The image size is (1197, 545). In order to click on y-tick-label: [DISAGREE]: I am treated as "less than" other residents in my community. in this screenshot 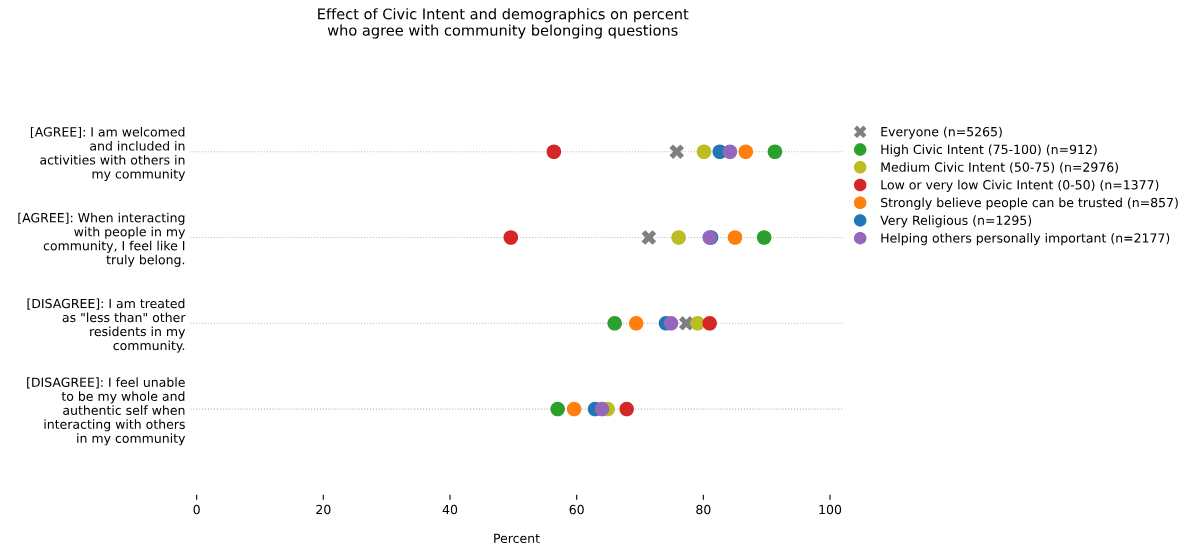, I will do `click(106, 325)`.